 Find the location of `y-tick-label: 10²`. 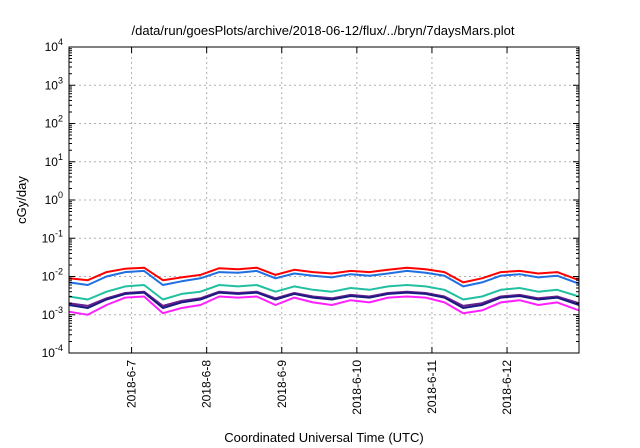

y-tick-label: 10² is located at coordinates (54, 122).